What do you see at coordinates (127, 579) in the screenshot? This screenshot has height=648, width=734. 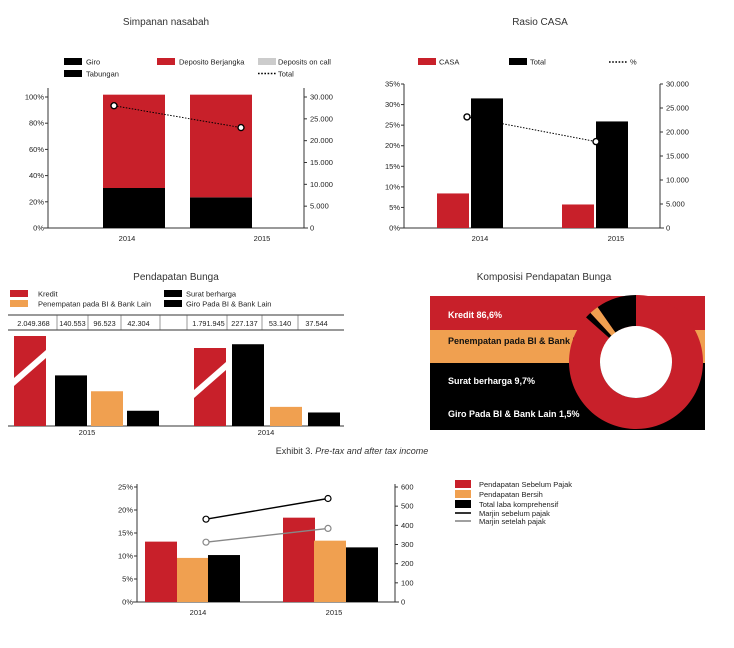 I see `tick-label: 5%` at bounding box center [127, 579].